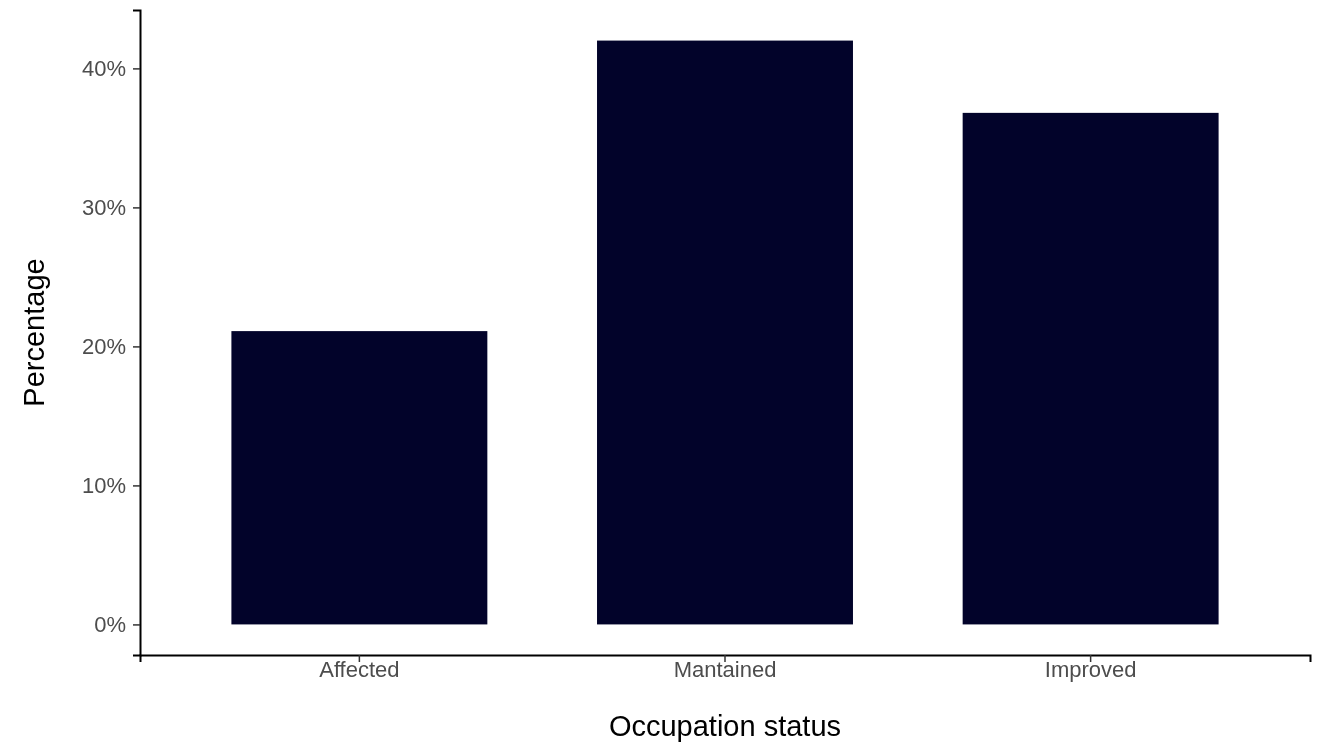  I want to click on y-tick-label: 40%, so click(103, 68).